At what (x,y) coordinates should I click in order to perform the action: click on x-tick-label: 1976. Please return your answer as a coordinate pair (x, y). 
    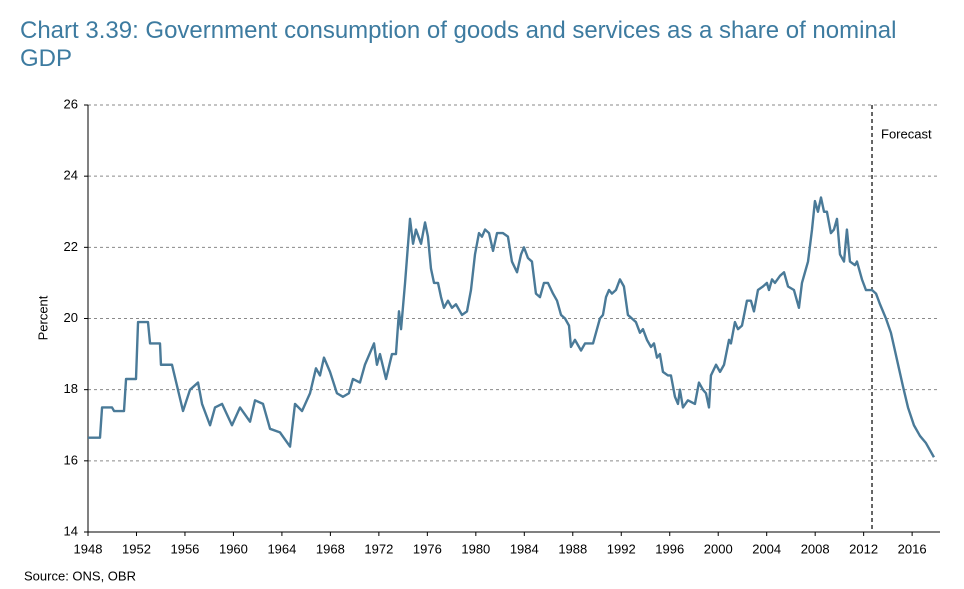
    Looking at the image, I should click on (427, 548).